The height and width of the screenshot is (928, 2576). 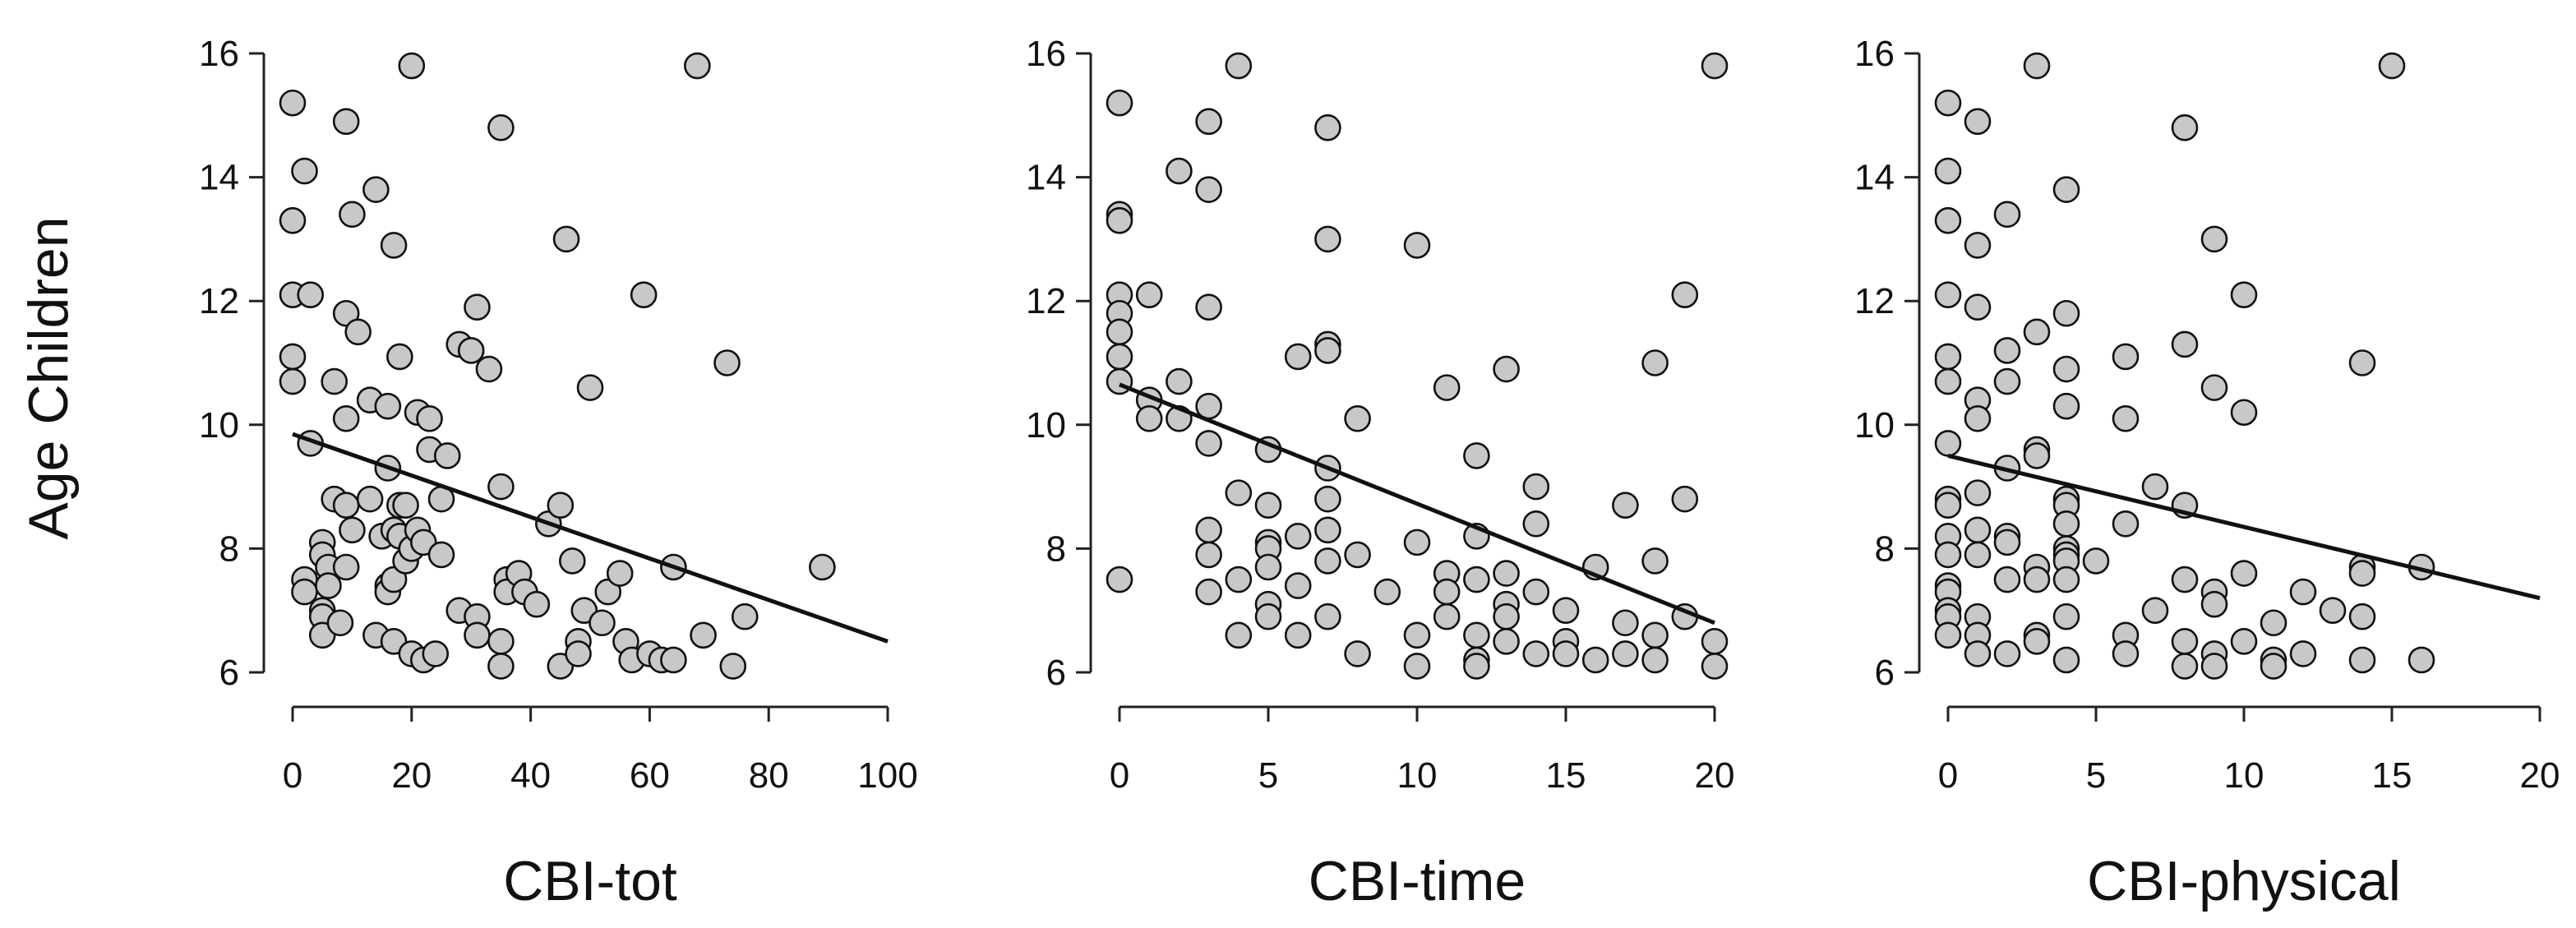 I want to click on y-tick-label: 8, so click(x=1056, y=549).